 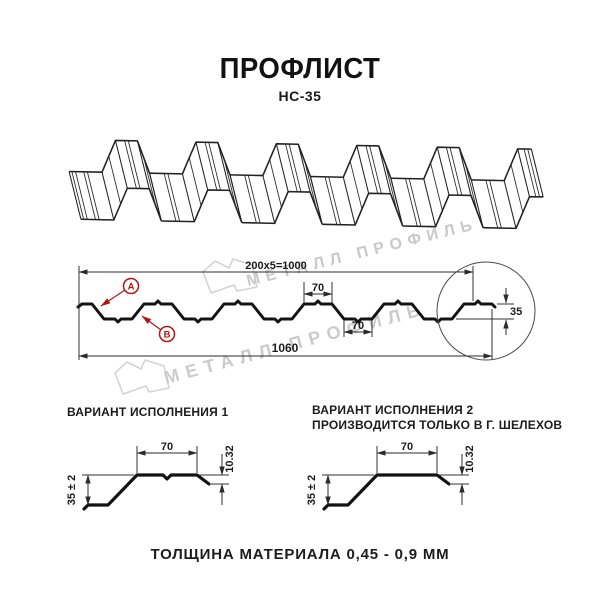 What do you see at coordinates (158, 329) in the screenshot?
I see `callout-b: В` at bounding box center [158, 329].